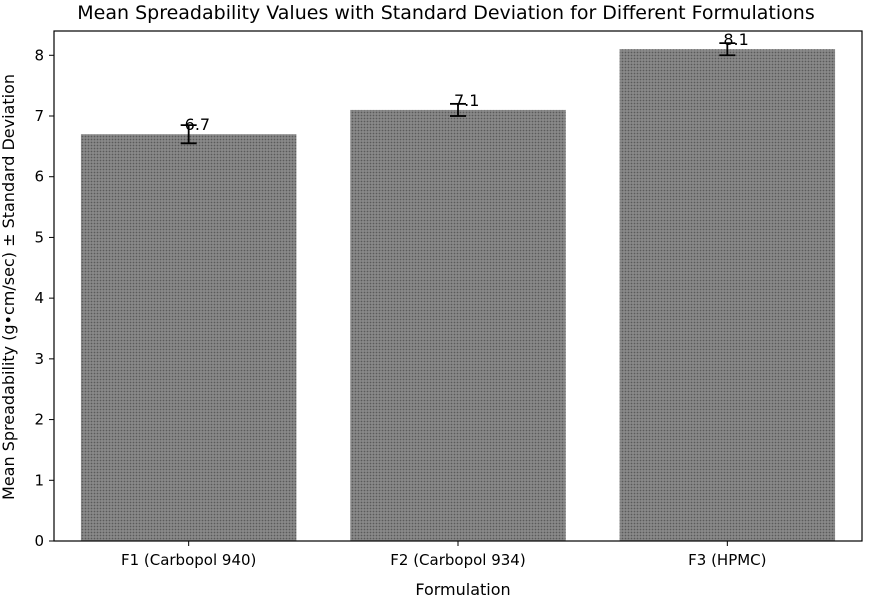  Describe the element at coordinates (39, 359) in the screenshot. I see `y-tick-label: 3` at that location.